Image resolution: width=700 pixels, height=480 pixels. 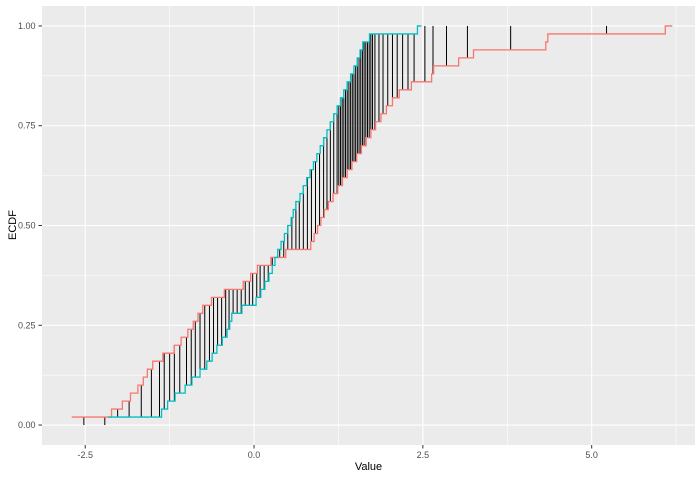 I want to click on y-tick-label: 0.75, so click(x=27, y=126).